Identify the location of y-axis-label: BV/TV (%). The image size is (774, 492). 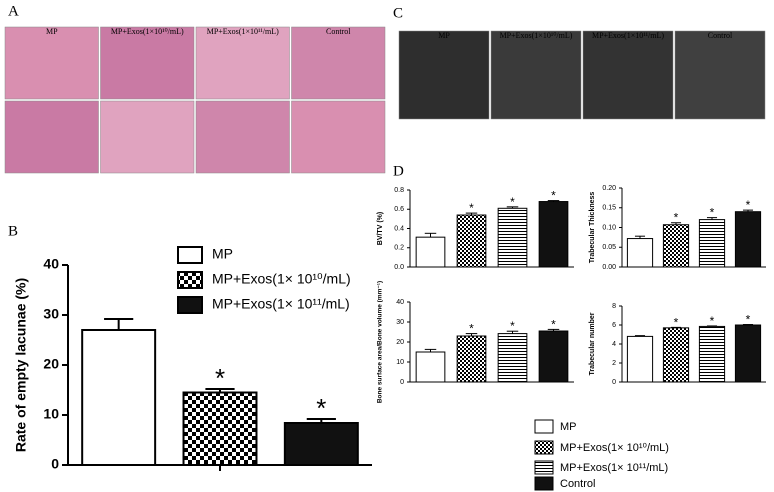
(380, 228).